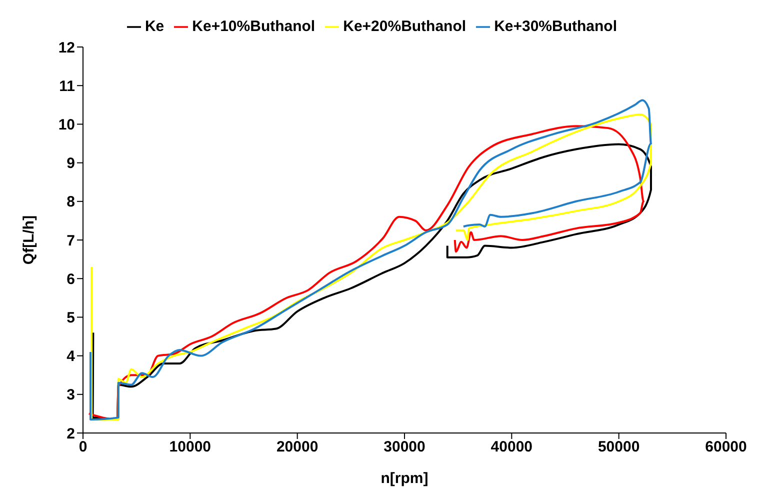  I want to click on y-tick-label: 9, so click(70, 163).